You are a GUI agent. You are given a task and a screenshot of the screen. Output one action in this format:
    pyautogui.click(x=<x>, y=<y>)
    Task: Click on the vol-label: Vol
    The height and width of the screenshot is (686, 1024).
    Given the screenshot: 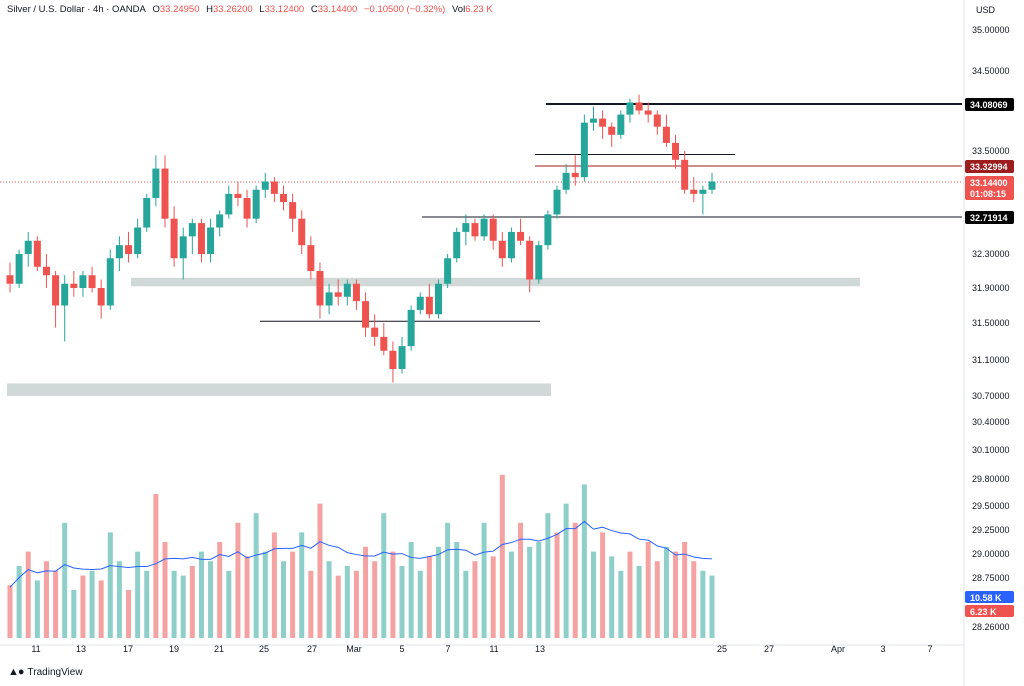 What is the action you would take?
    pyautogui.click(x=458, y=9)
    